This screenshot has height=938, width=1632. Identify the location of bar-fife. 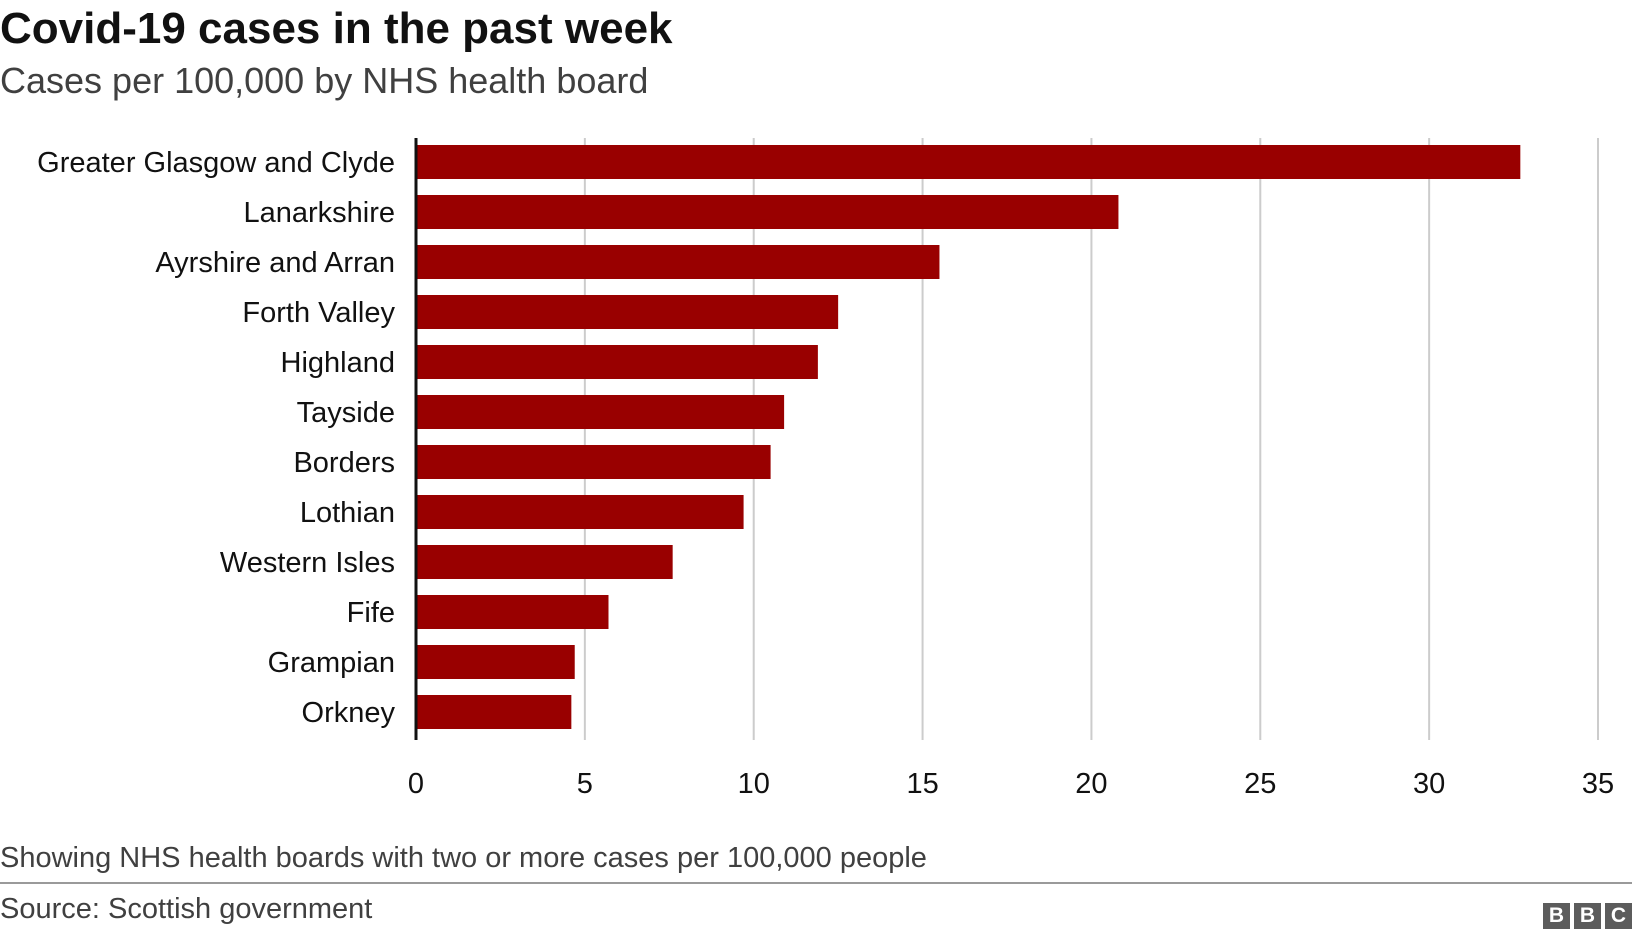
(512, 612).